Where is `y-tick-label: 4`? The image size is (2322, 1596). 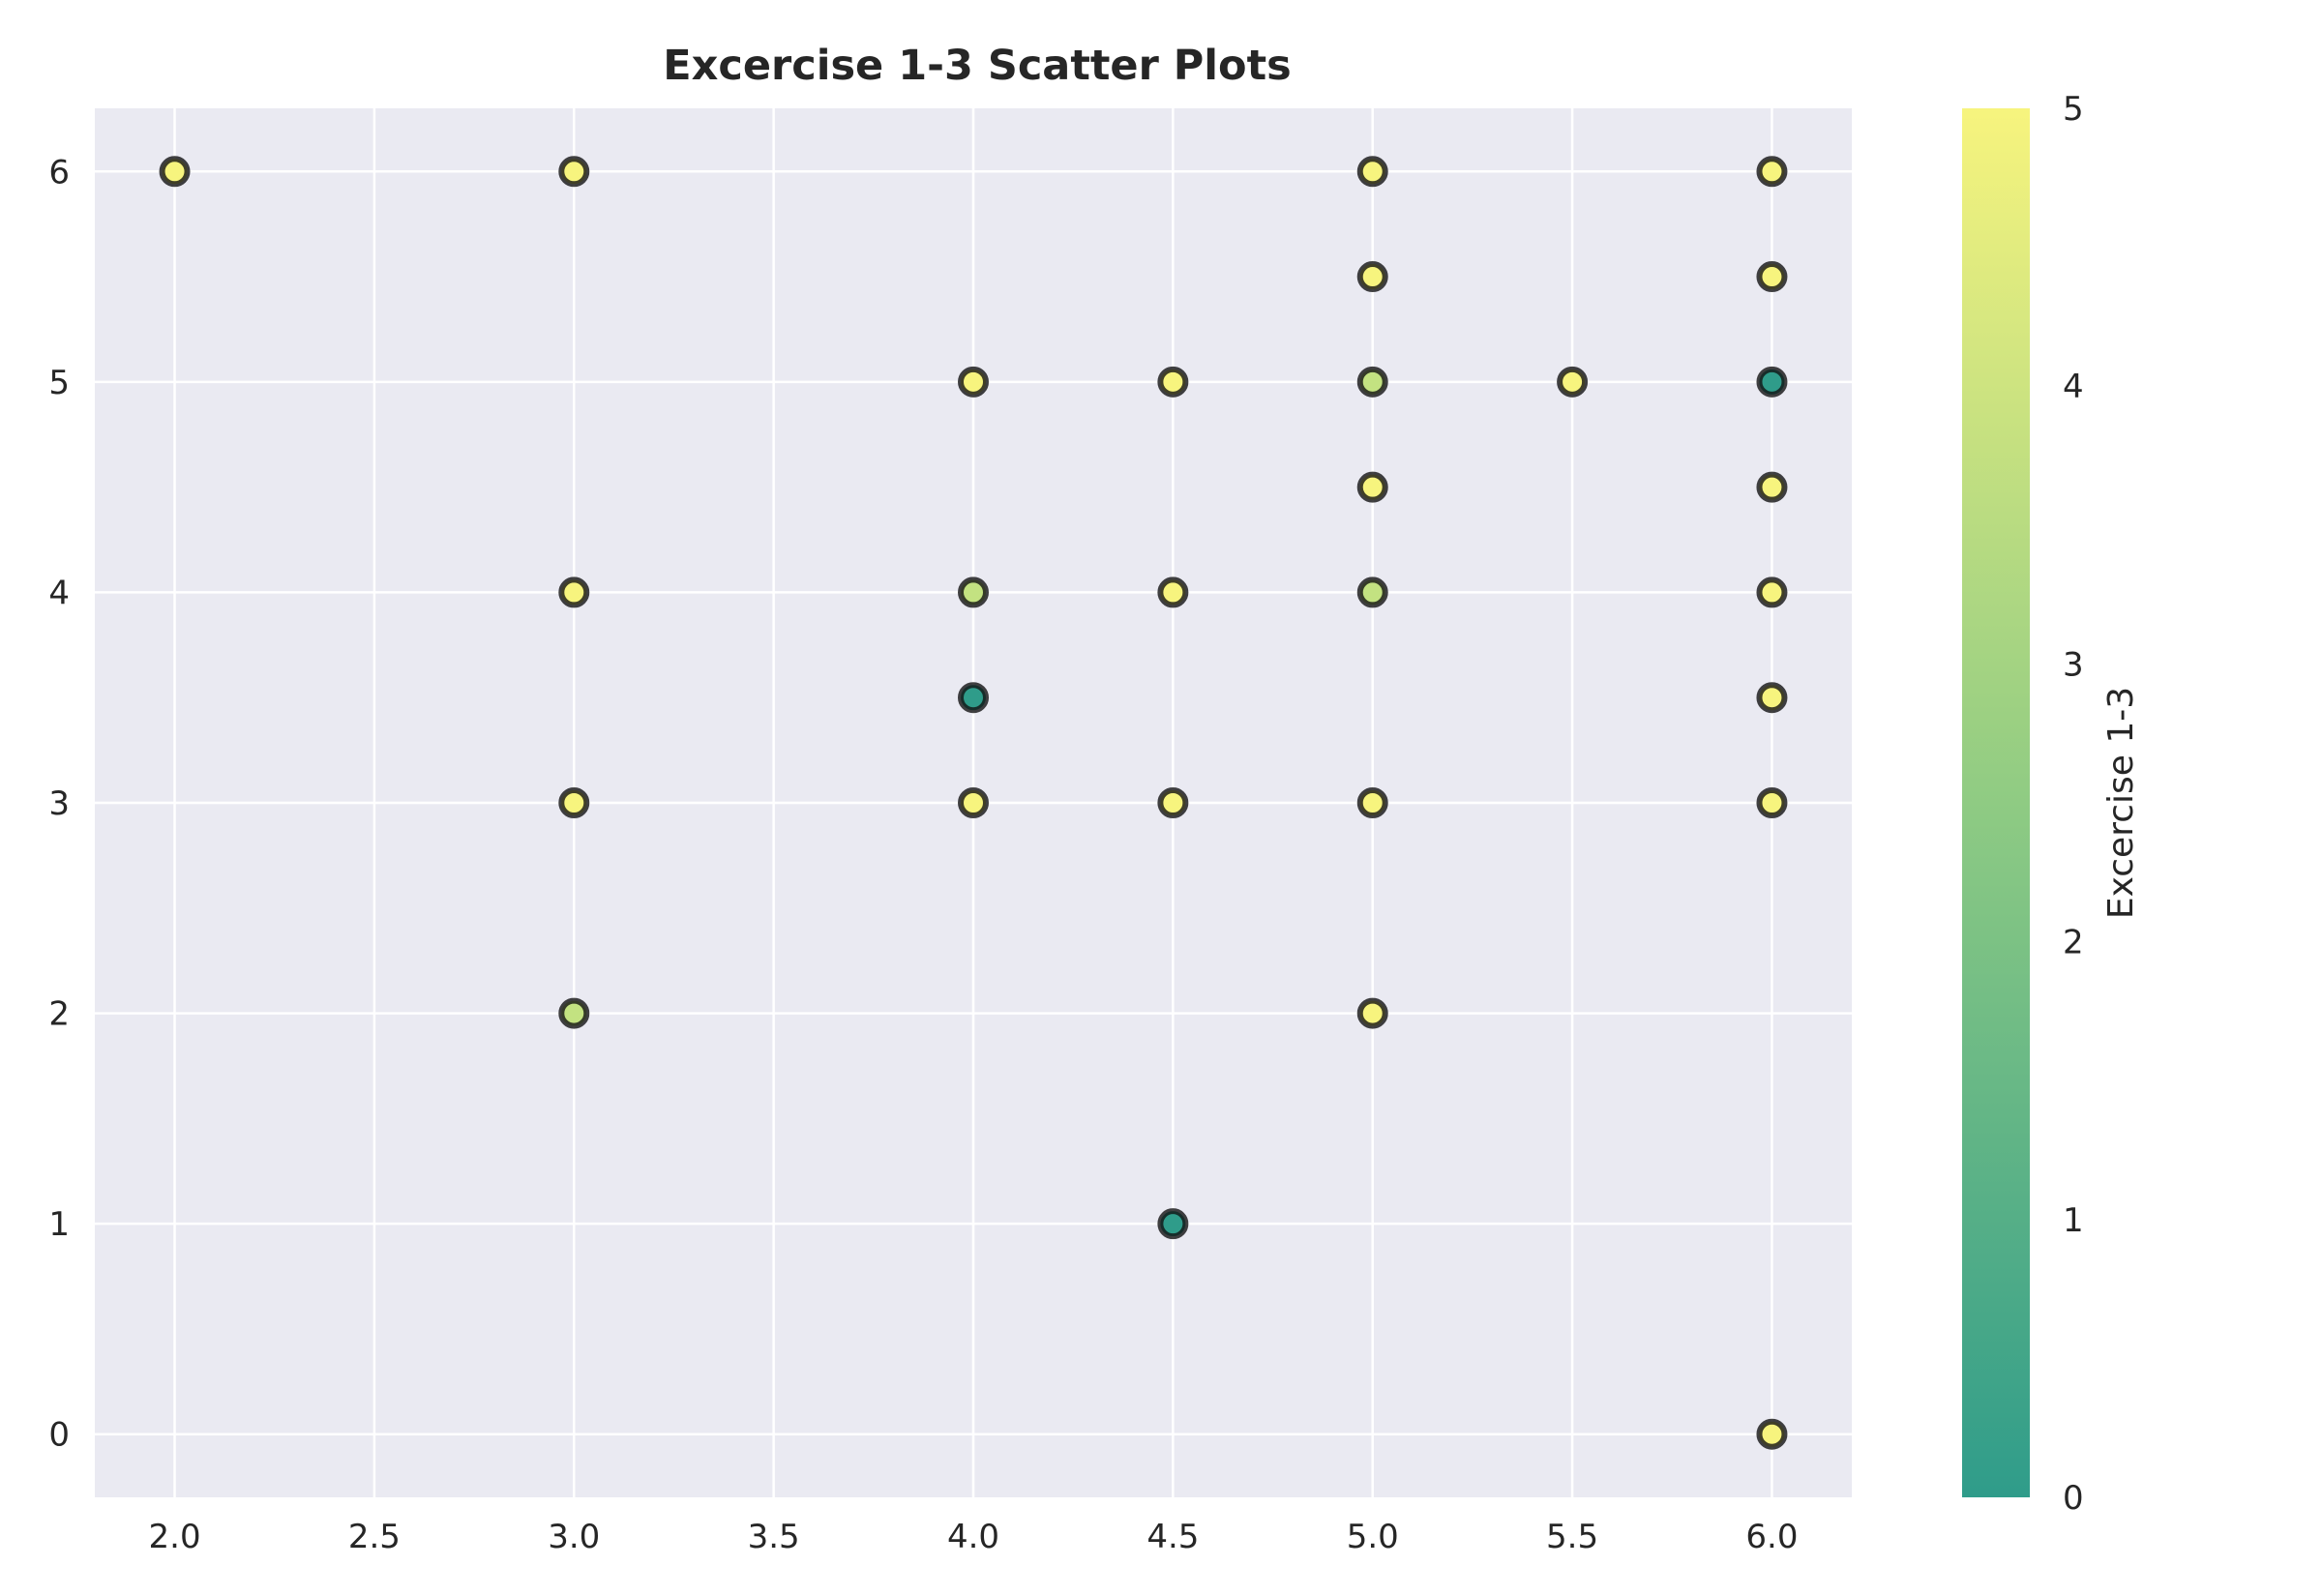
y-tick-label: 4 is located at coordinates (59, 593).